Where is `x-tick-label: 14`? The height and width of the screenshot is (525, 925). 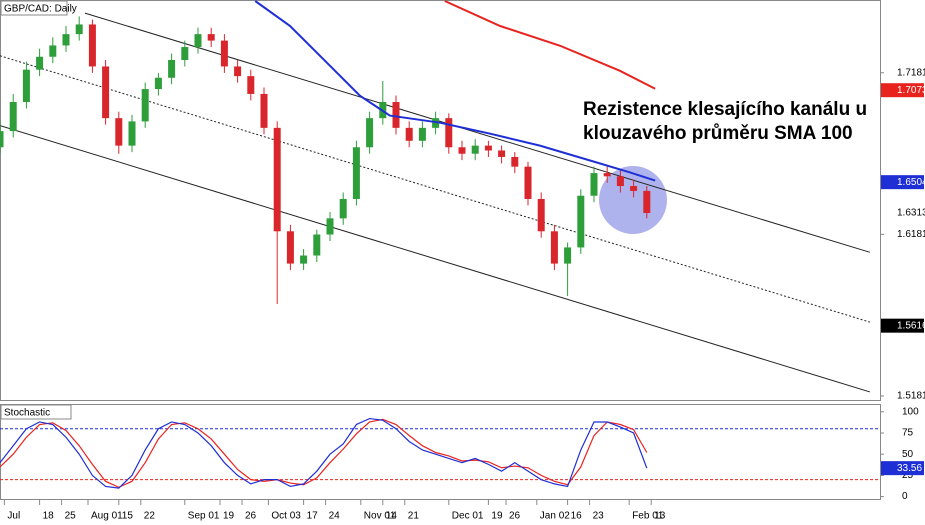
x-tick-label: 14 is located at coordinates (392, 516).